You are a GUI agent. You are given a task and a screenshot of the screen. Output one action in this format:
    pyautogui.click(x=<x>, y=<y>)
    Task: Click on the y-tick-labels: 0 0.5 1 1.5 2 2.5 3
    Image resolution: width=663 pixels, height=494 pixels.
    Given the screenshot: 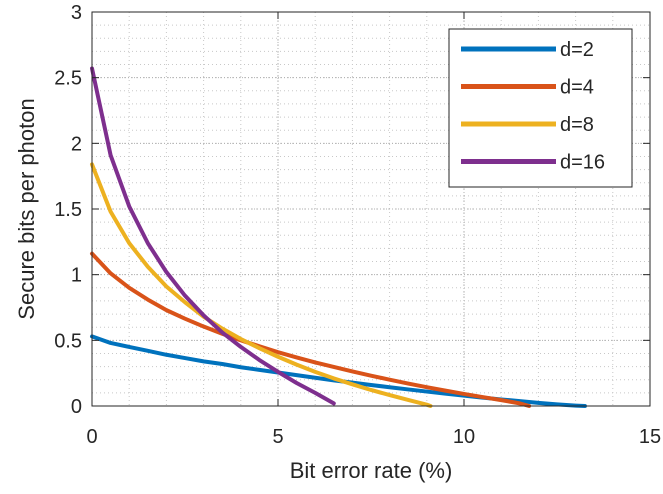 What is the action you would take?
    pyautogui.click(x=68, y=210)
    